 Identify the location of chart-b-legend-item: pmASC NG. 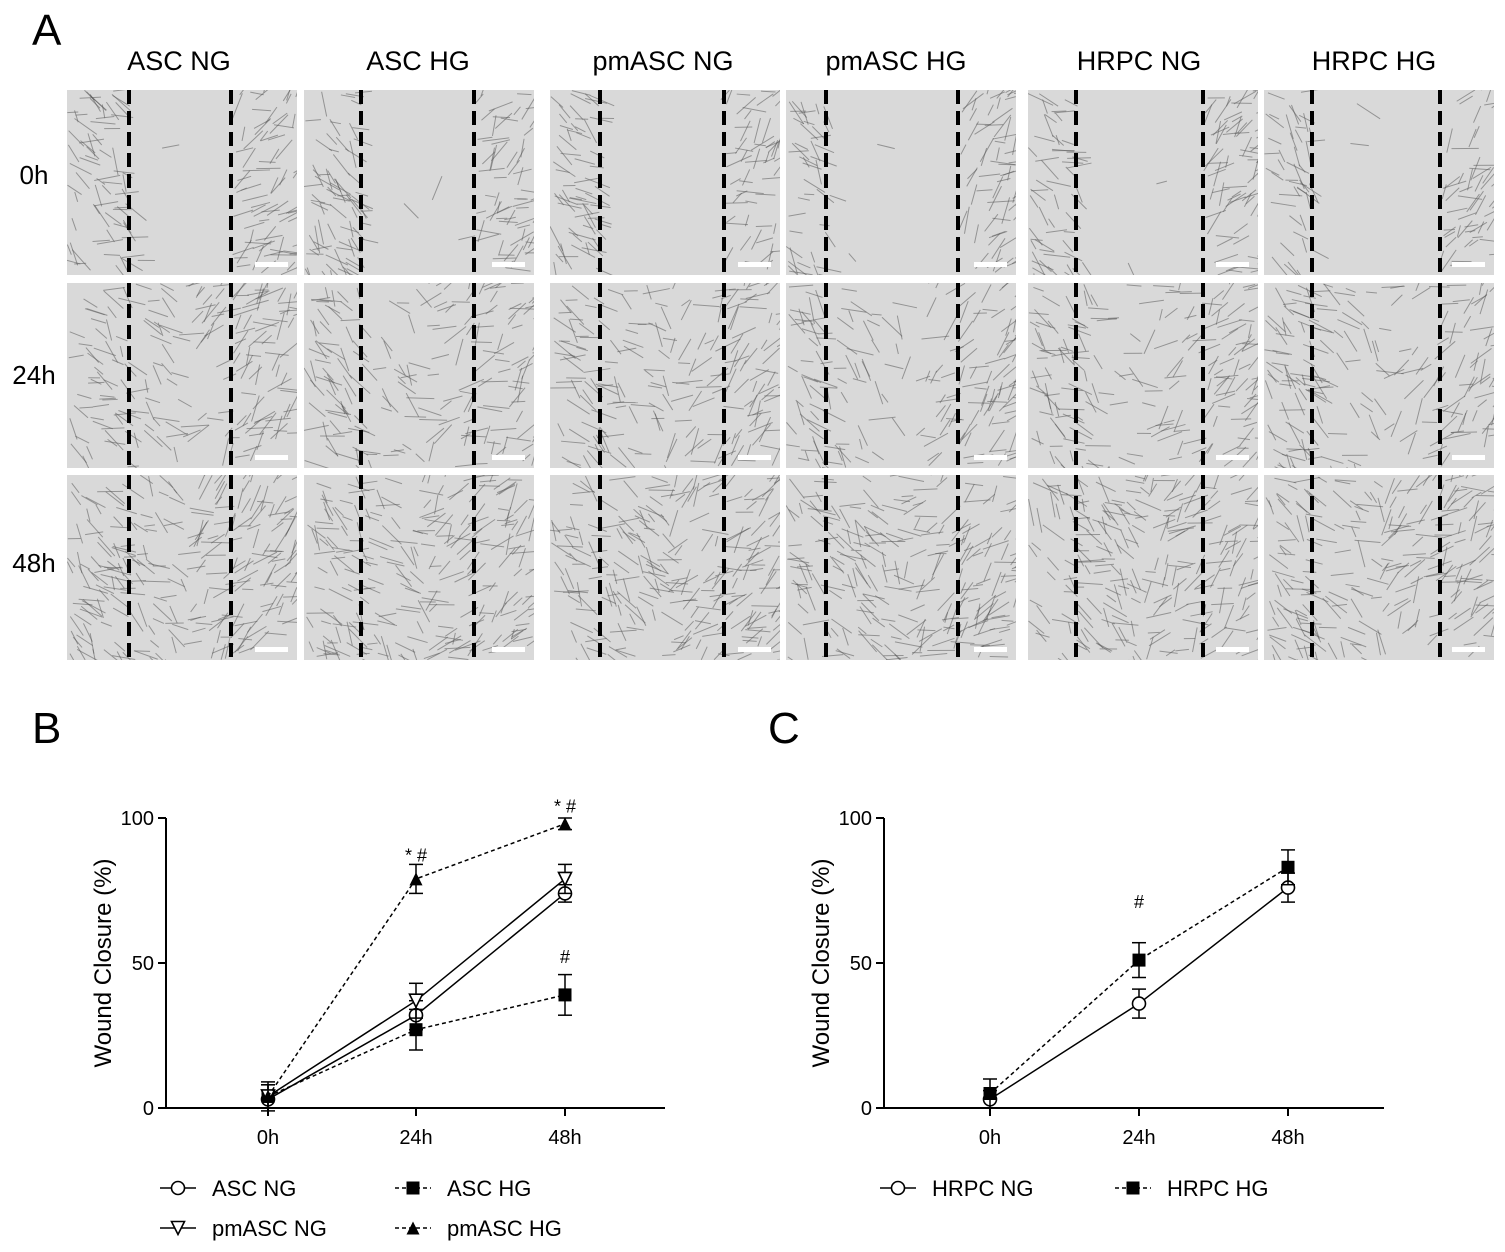
(243, 1228).